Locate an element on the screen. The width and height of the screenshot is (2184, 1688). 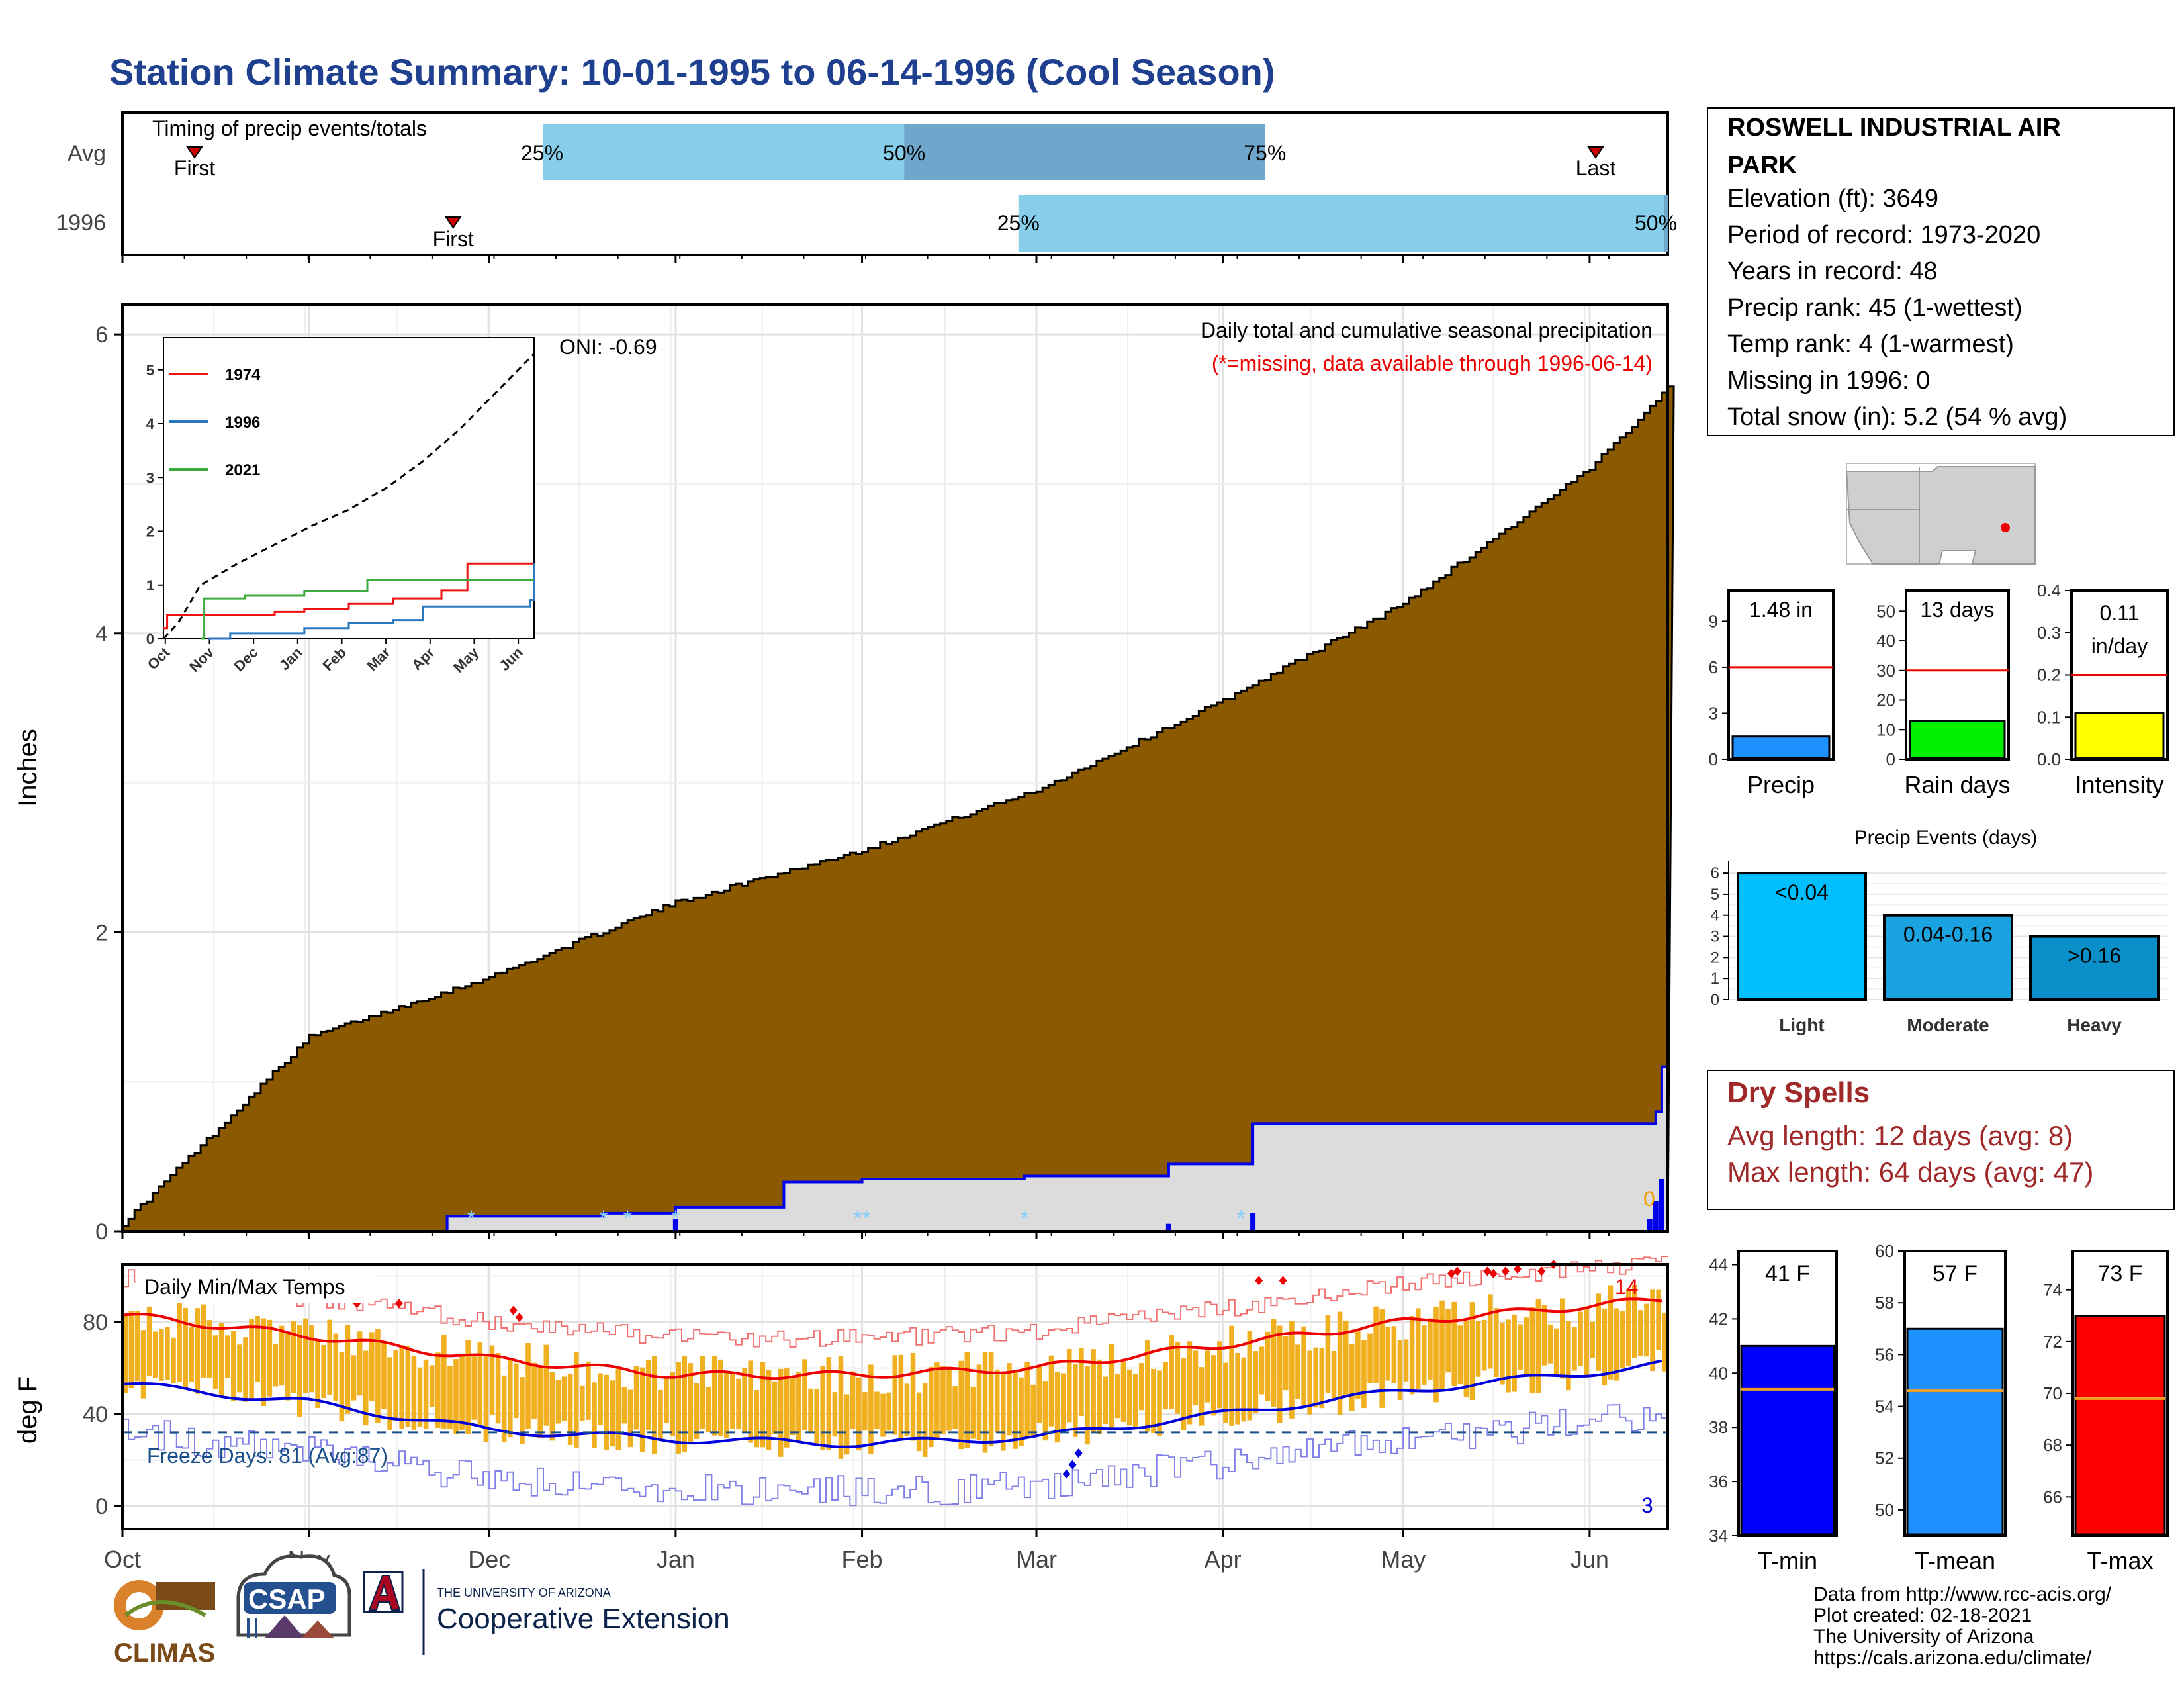
events-bar is located at coordinates (1802, 937).